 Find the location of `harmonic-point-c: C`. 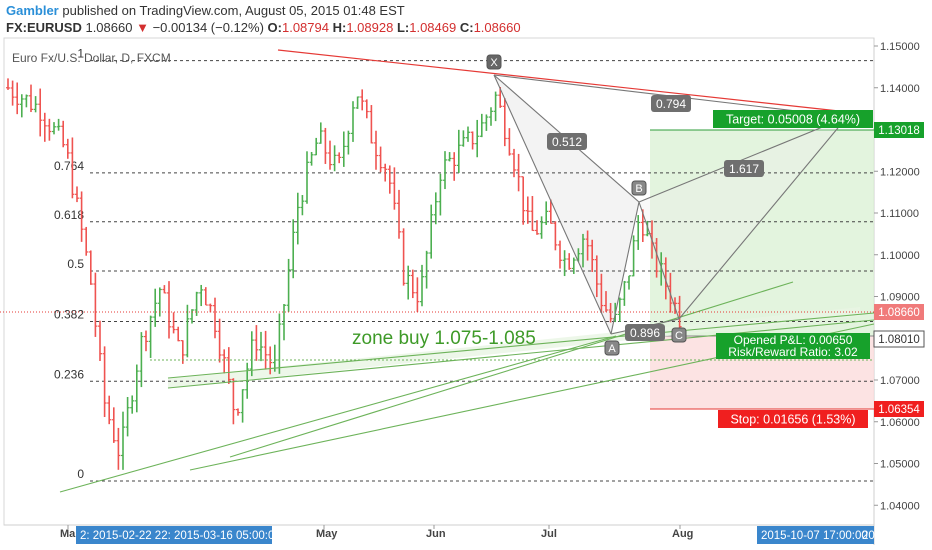

harmonic-point-c: C is located at coordinates (679, 335).